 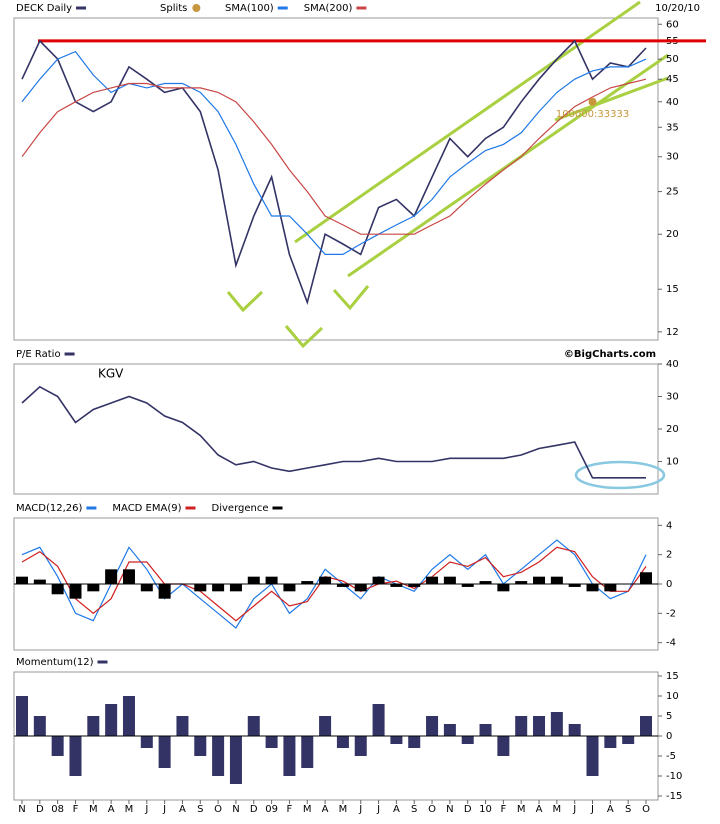 I want to click on x-tick-label: 09, so click(x=271, y=809).